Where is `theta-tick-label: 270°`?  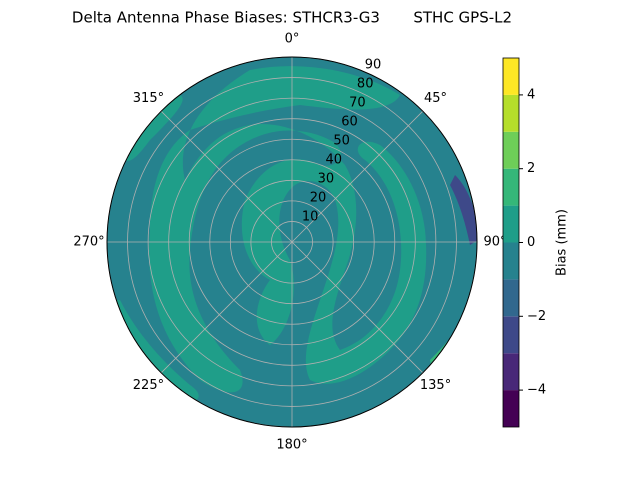 theta-tick-label: 270° is located at coordinates (88, 242).